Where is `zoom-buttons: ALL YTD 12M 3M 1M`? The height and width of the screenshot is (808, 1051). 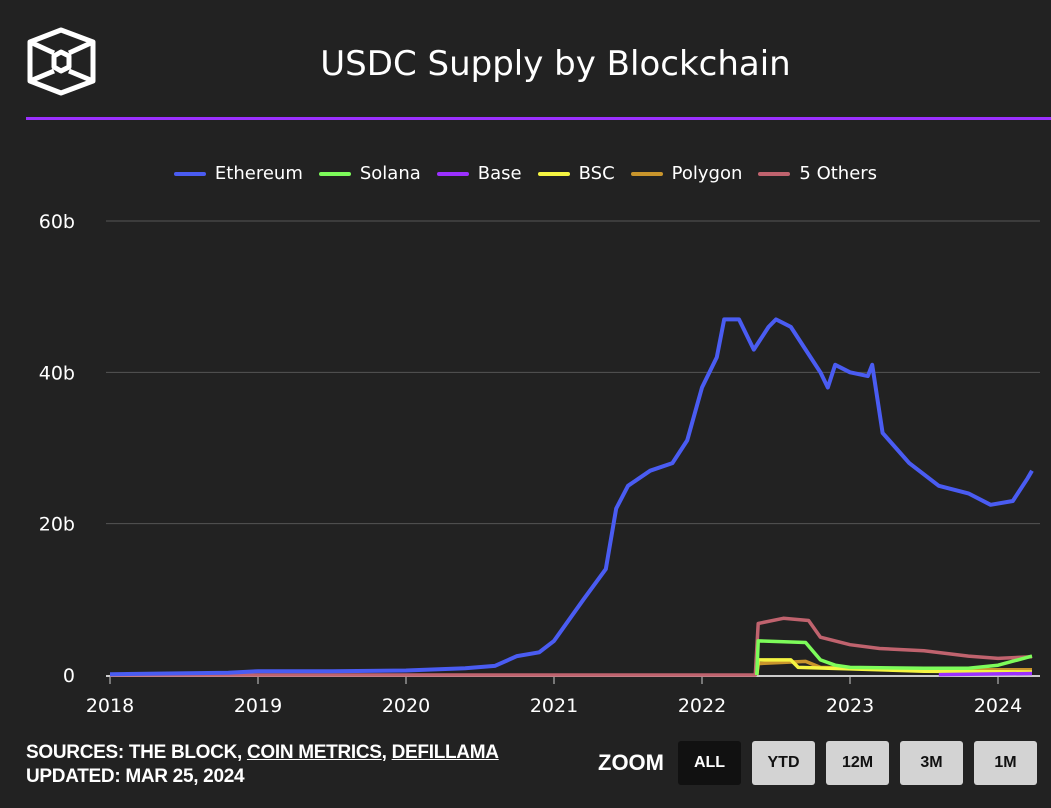 zoom-buttons: ALL YTD 12M 3M 1M is located at coordinates (857, 763).